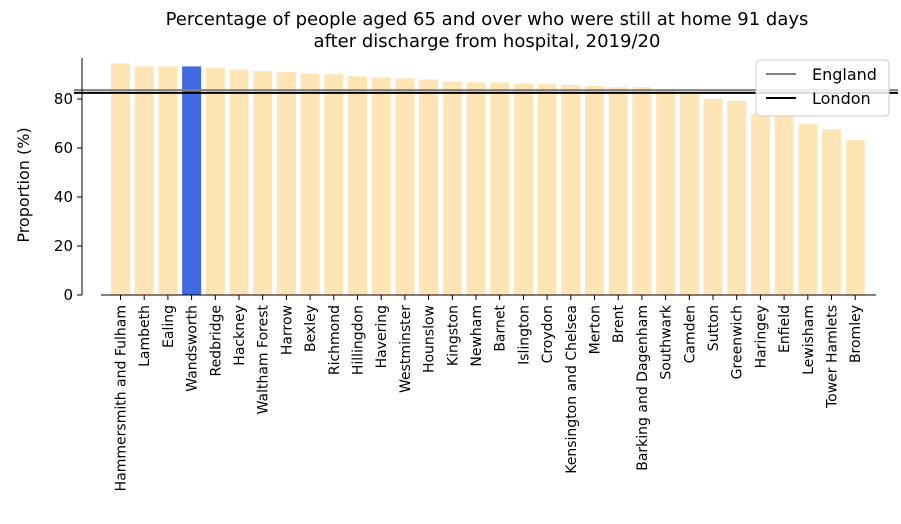 The image size is (901, 524). I want to click on x-tick-label: Kingston, so click(453, 335).